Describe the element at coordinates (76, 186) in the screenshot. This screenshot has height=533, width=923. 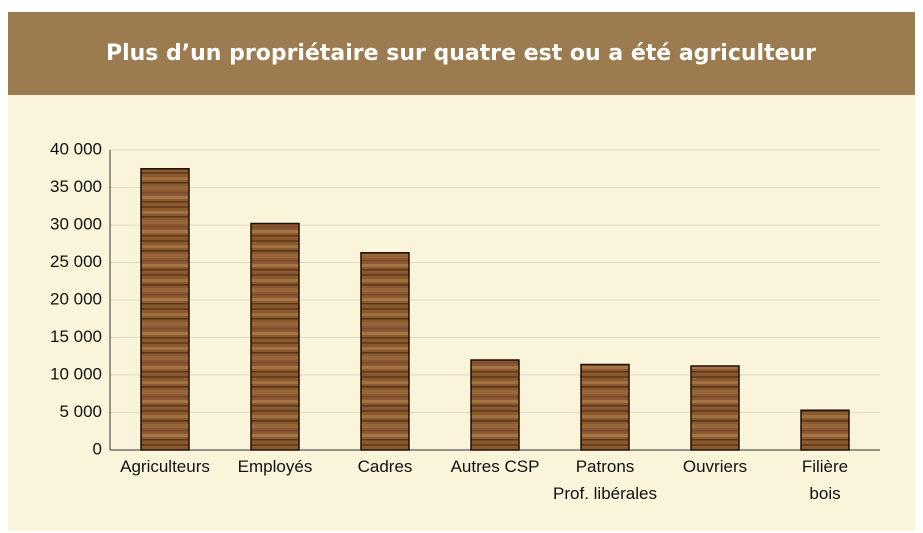
I see `y-tick-label: 35 000` at that location.